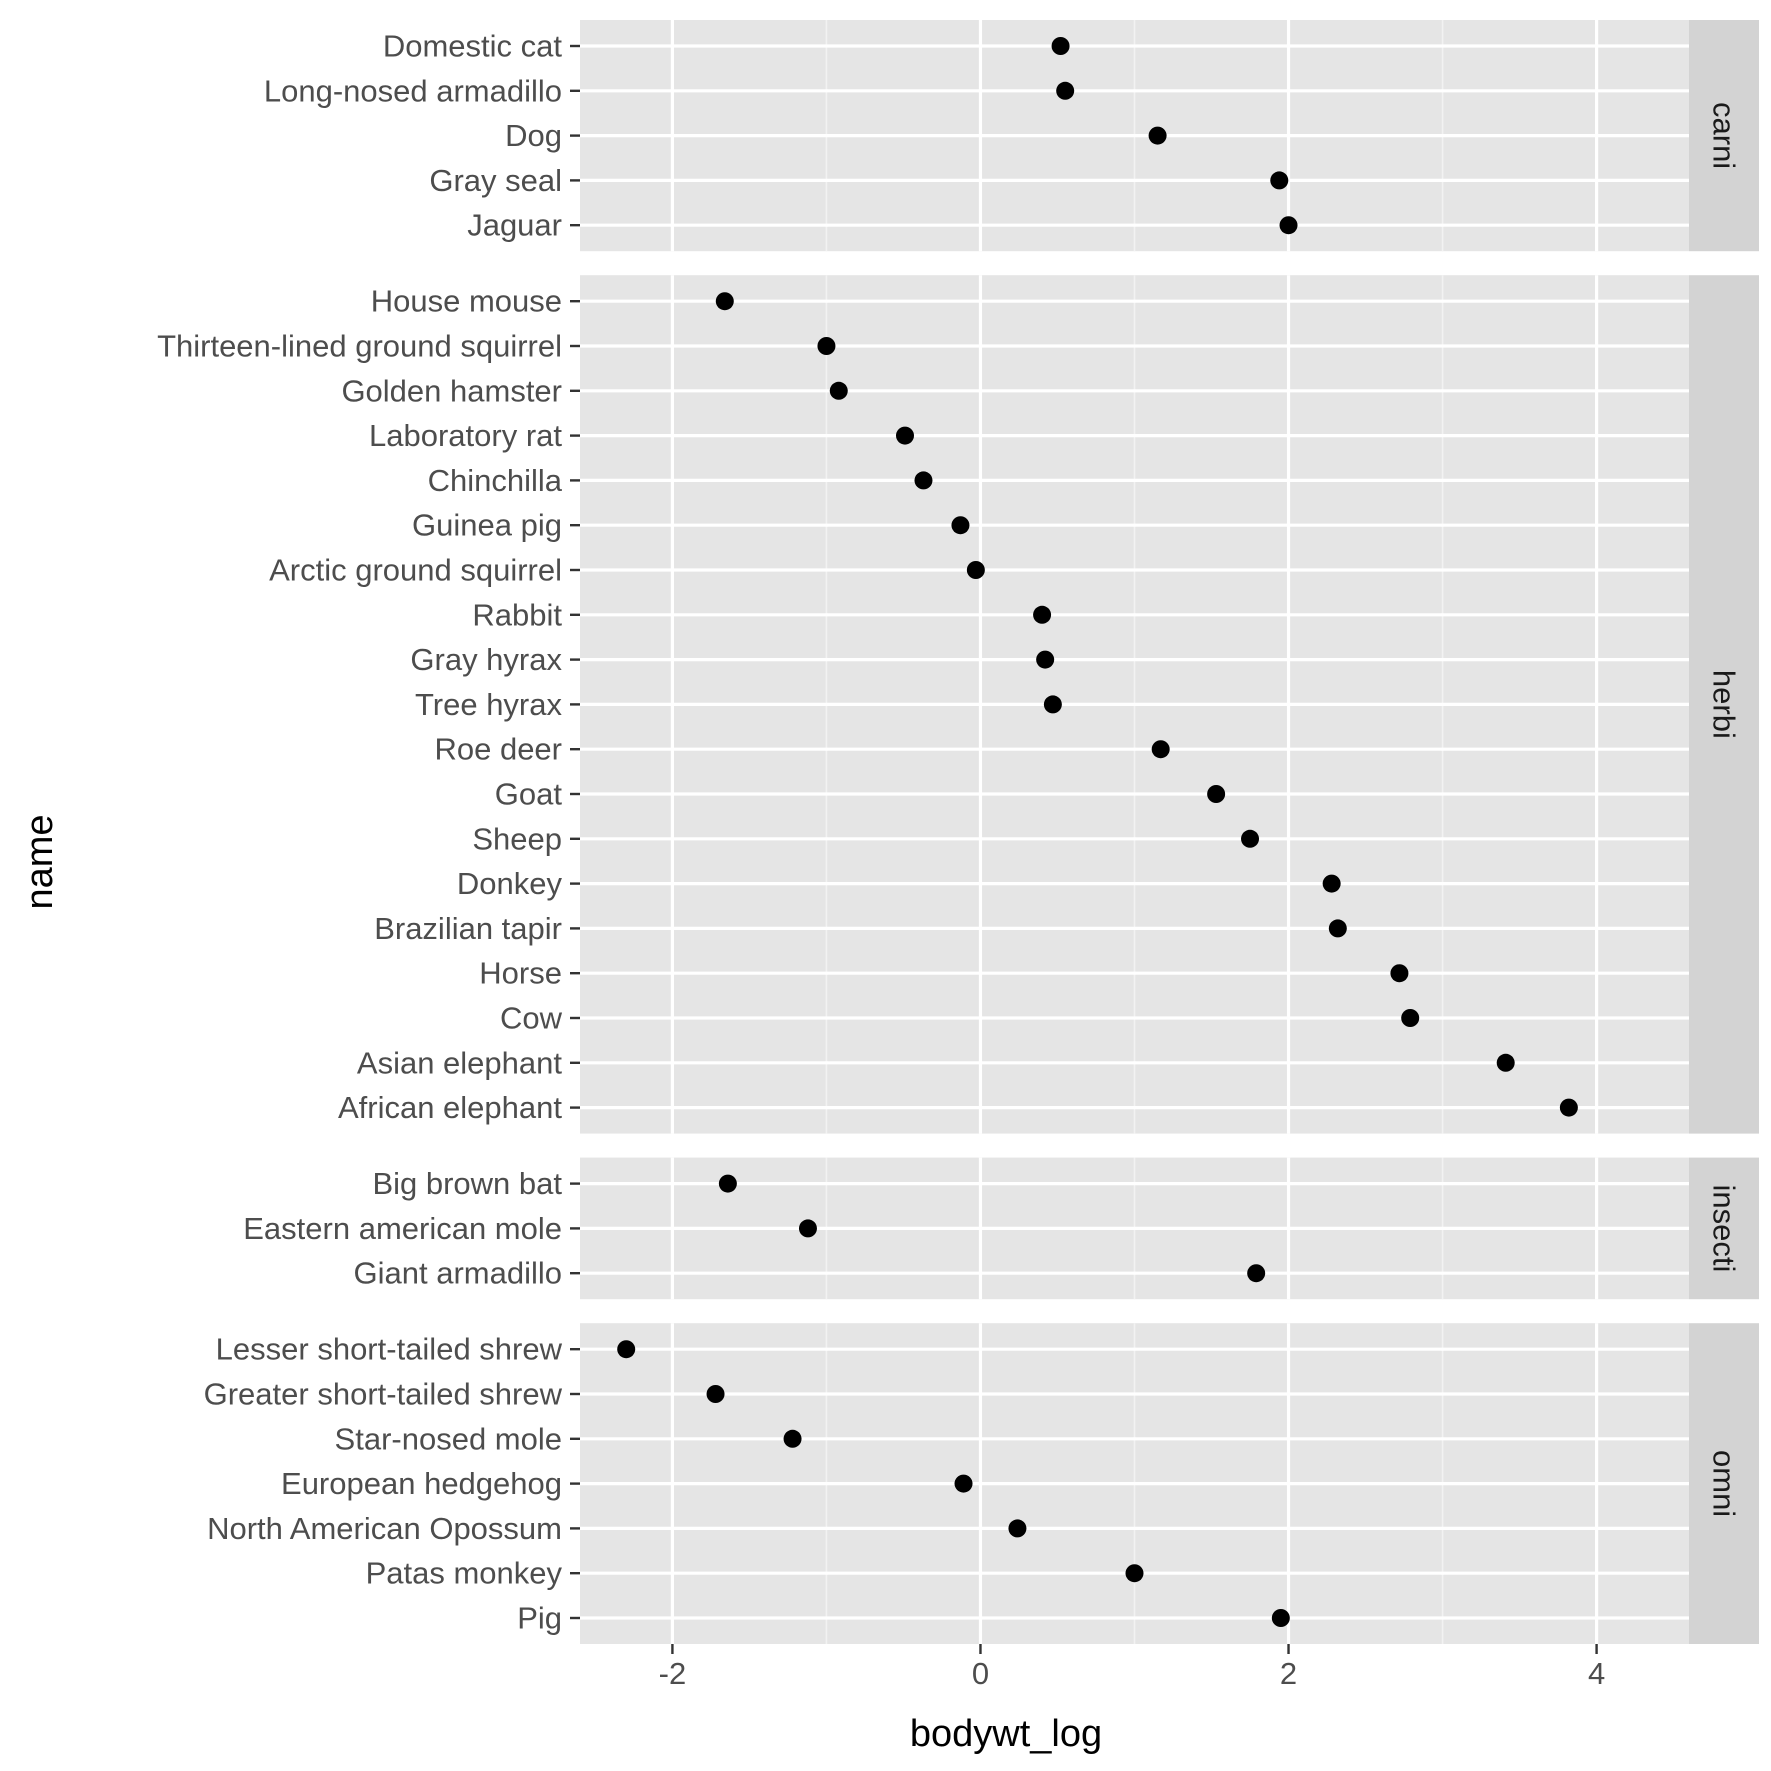 This screenshot has width=1771, height=1771. What do you see at coordinates (514, 225) in the screenshot?
I see `y-tick-label: Jaguar` at bounding box center [514, 225].